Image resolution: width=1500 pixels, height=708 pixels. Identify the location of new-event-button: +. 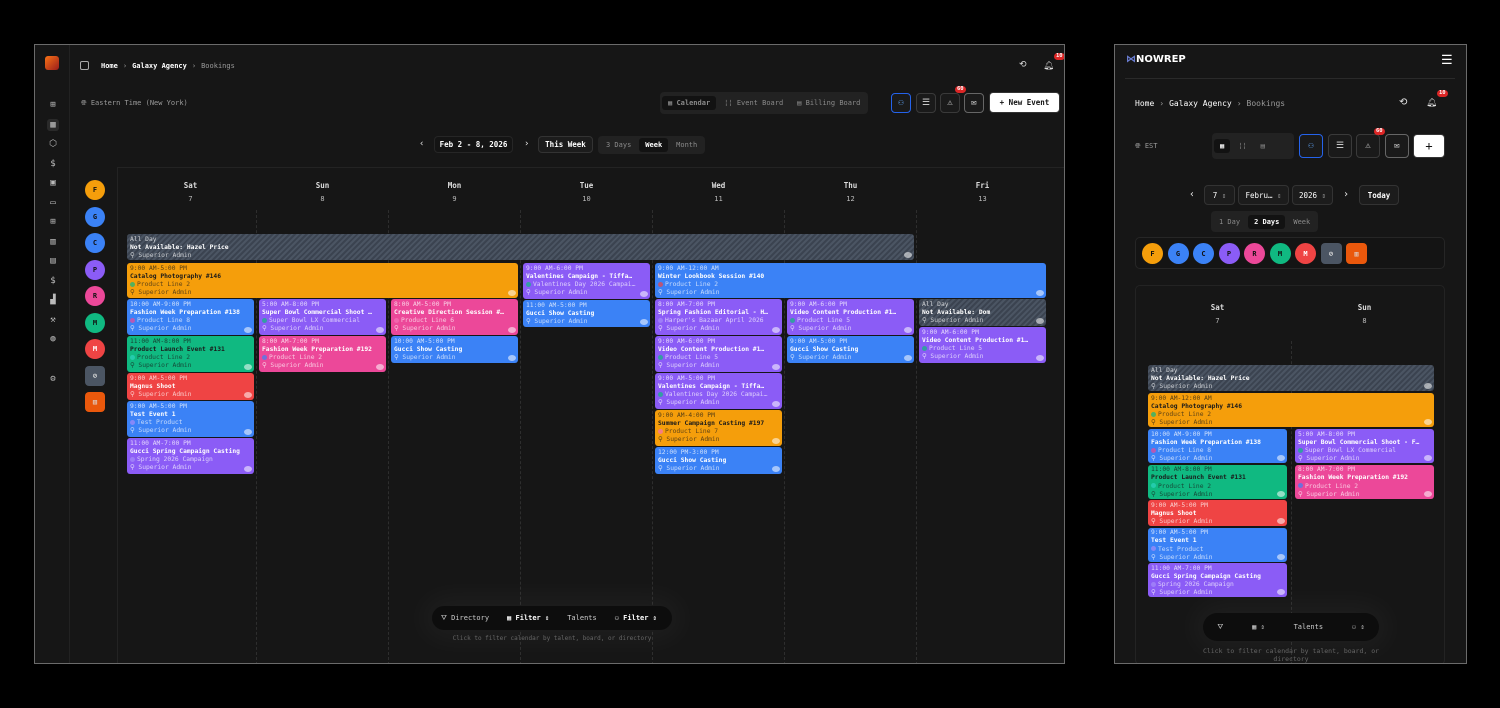
(1429, 146).